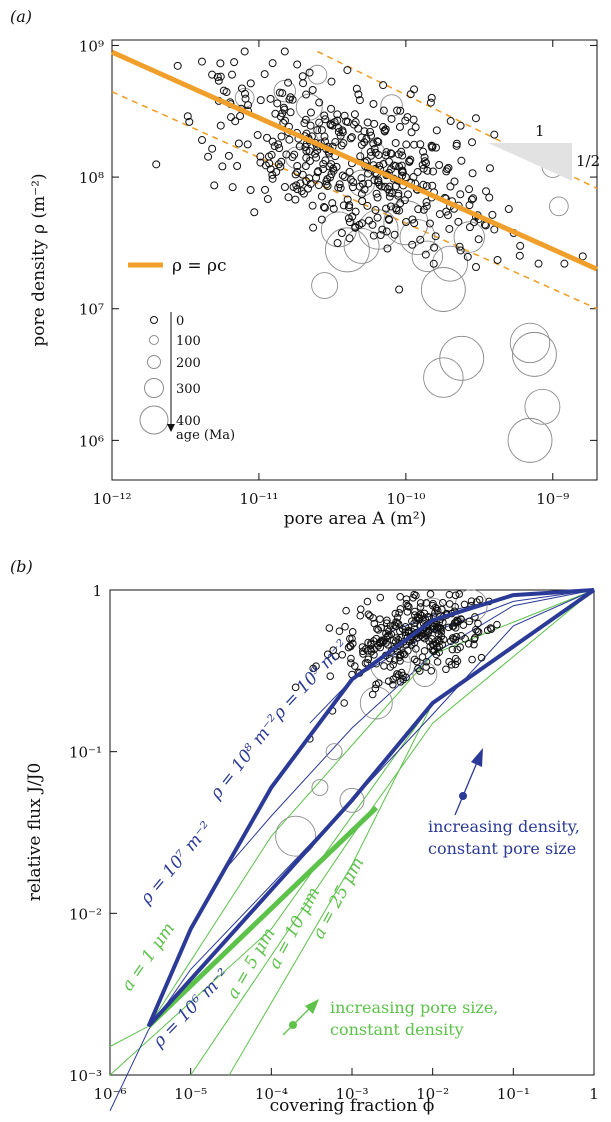 This screenshot has height=1122, width=611. What do you see at coordinates (376, 703) in the screenshot?
I see `panel-b-old-point` at bounding box center [376, 703].